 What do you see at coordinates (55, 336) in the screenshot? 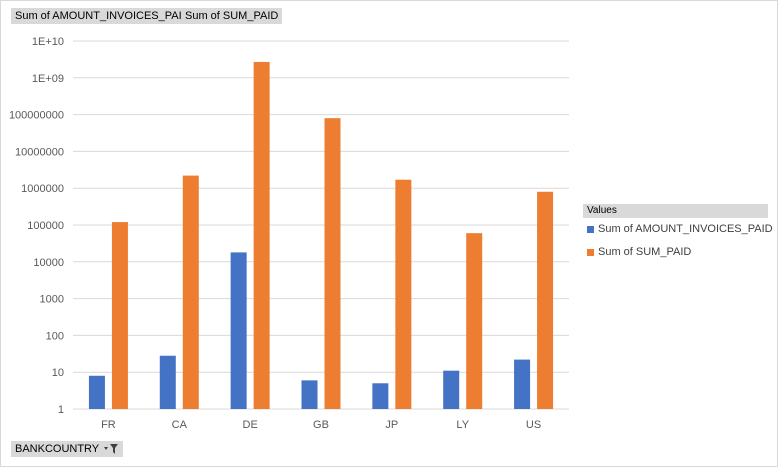
I see `y-tick-label: 100` at bounding box center [55, 336].